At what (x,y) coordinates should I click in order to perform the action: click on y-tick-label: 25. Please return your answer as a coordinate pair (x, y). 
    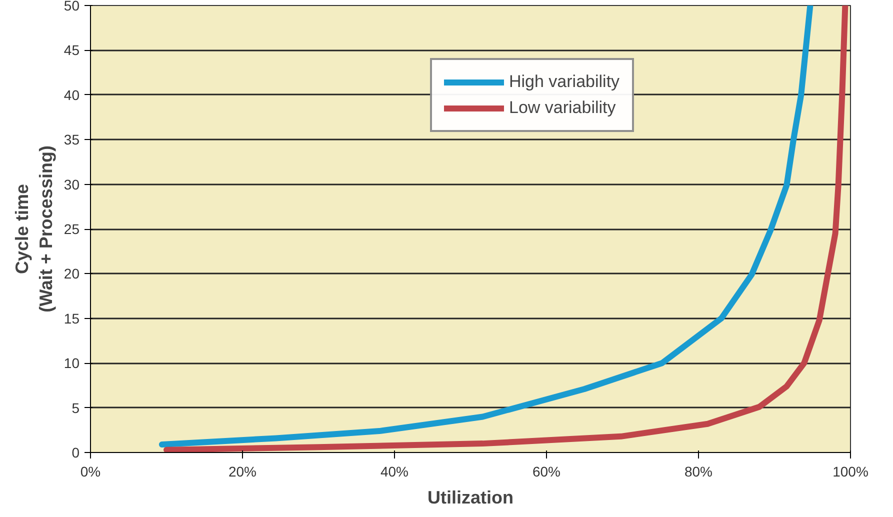
    Looking at the image, I should click on (72, 229).